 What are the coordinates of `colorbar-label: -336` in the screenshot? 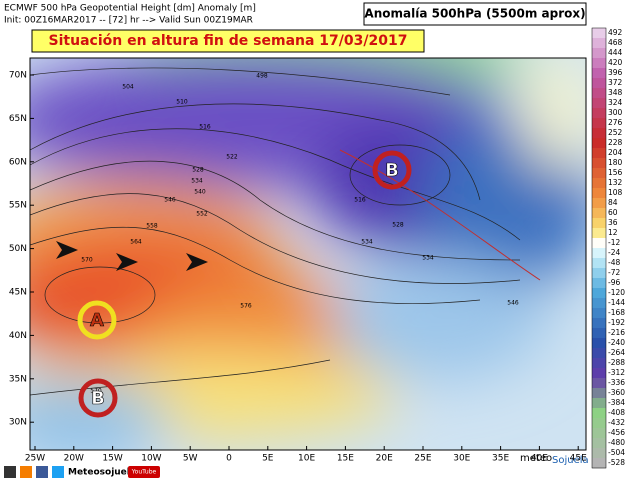 It's located at (616, 382).